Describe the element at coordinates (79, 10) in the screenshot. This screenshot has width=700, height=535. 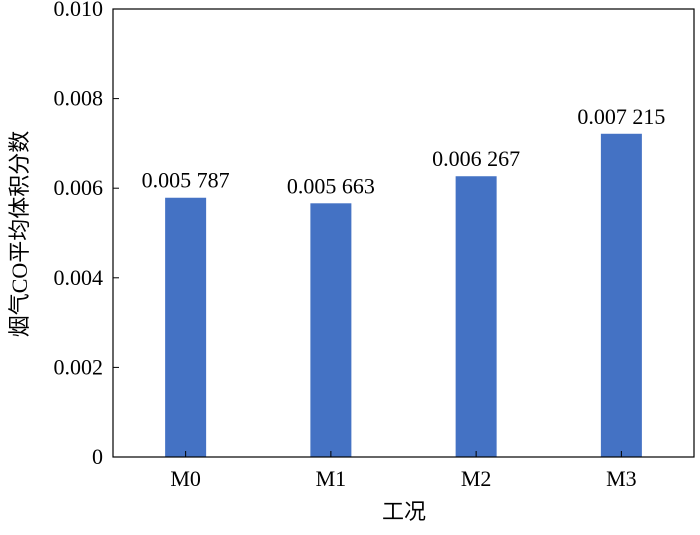
I see `y-tick-label: 0.010` at that location.